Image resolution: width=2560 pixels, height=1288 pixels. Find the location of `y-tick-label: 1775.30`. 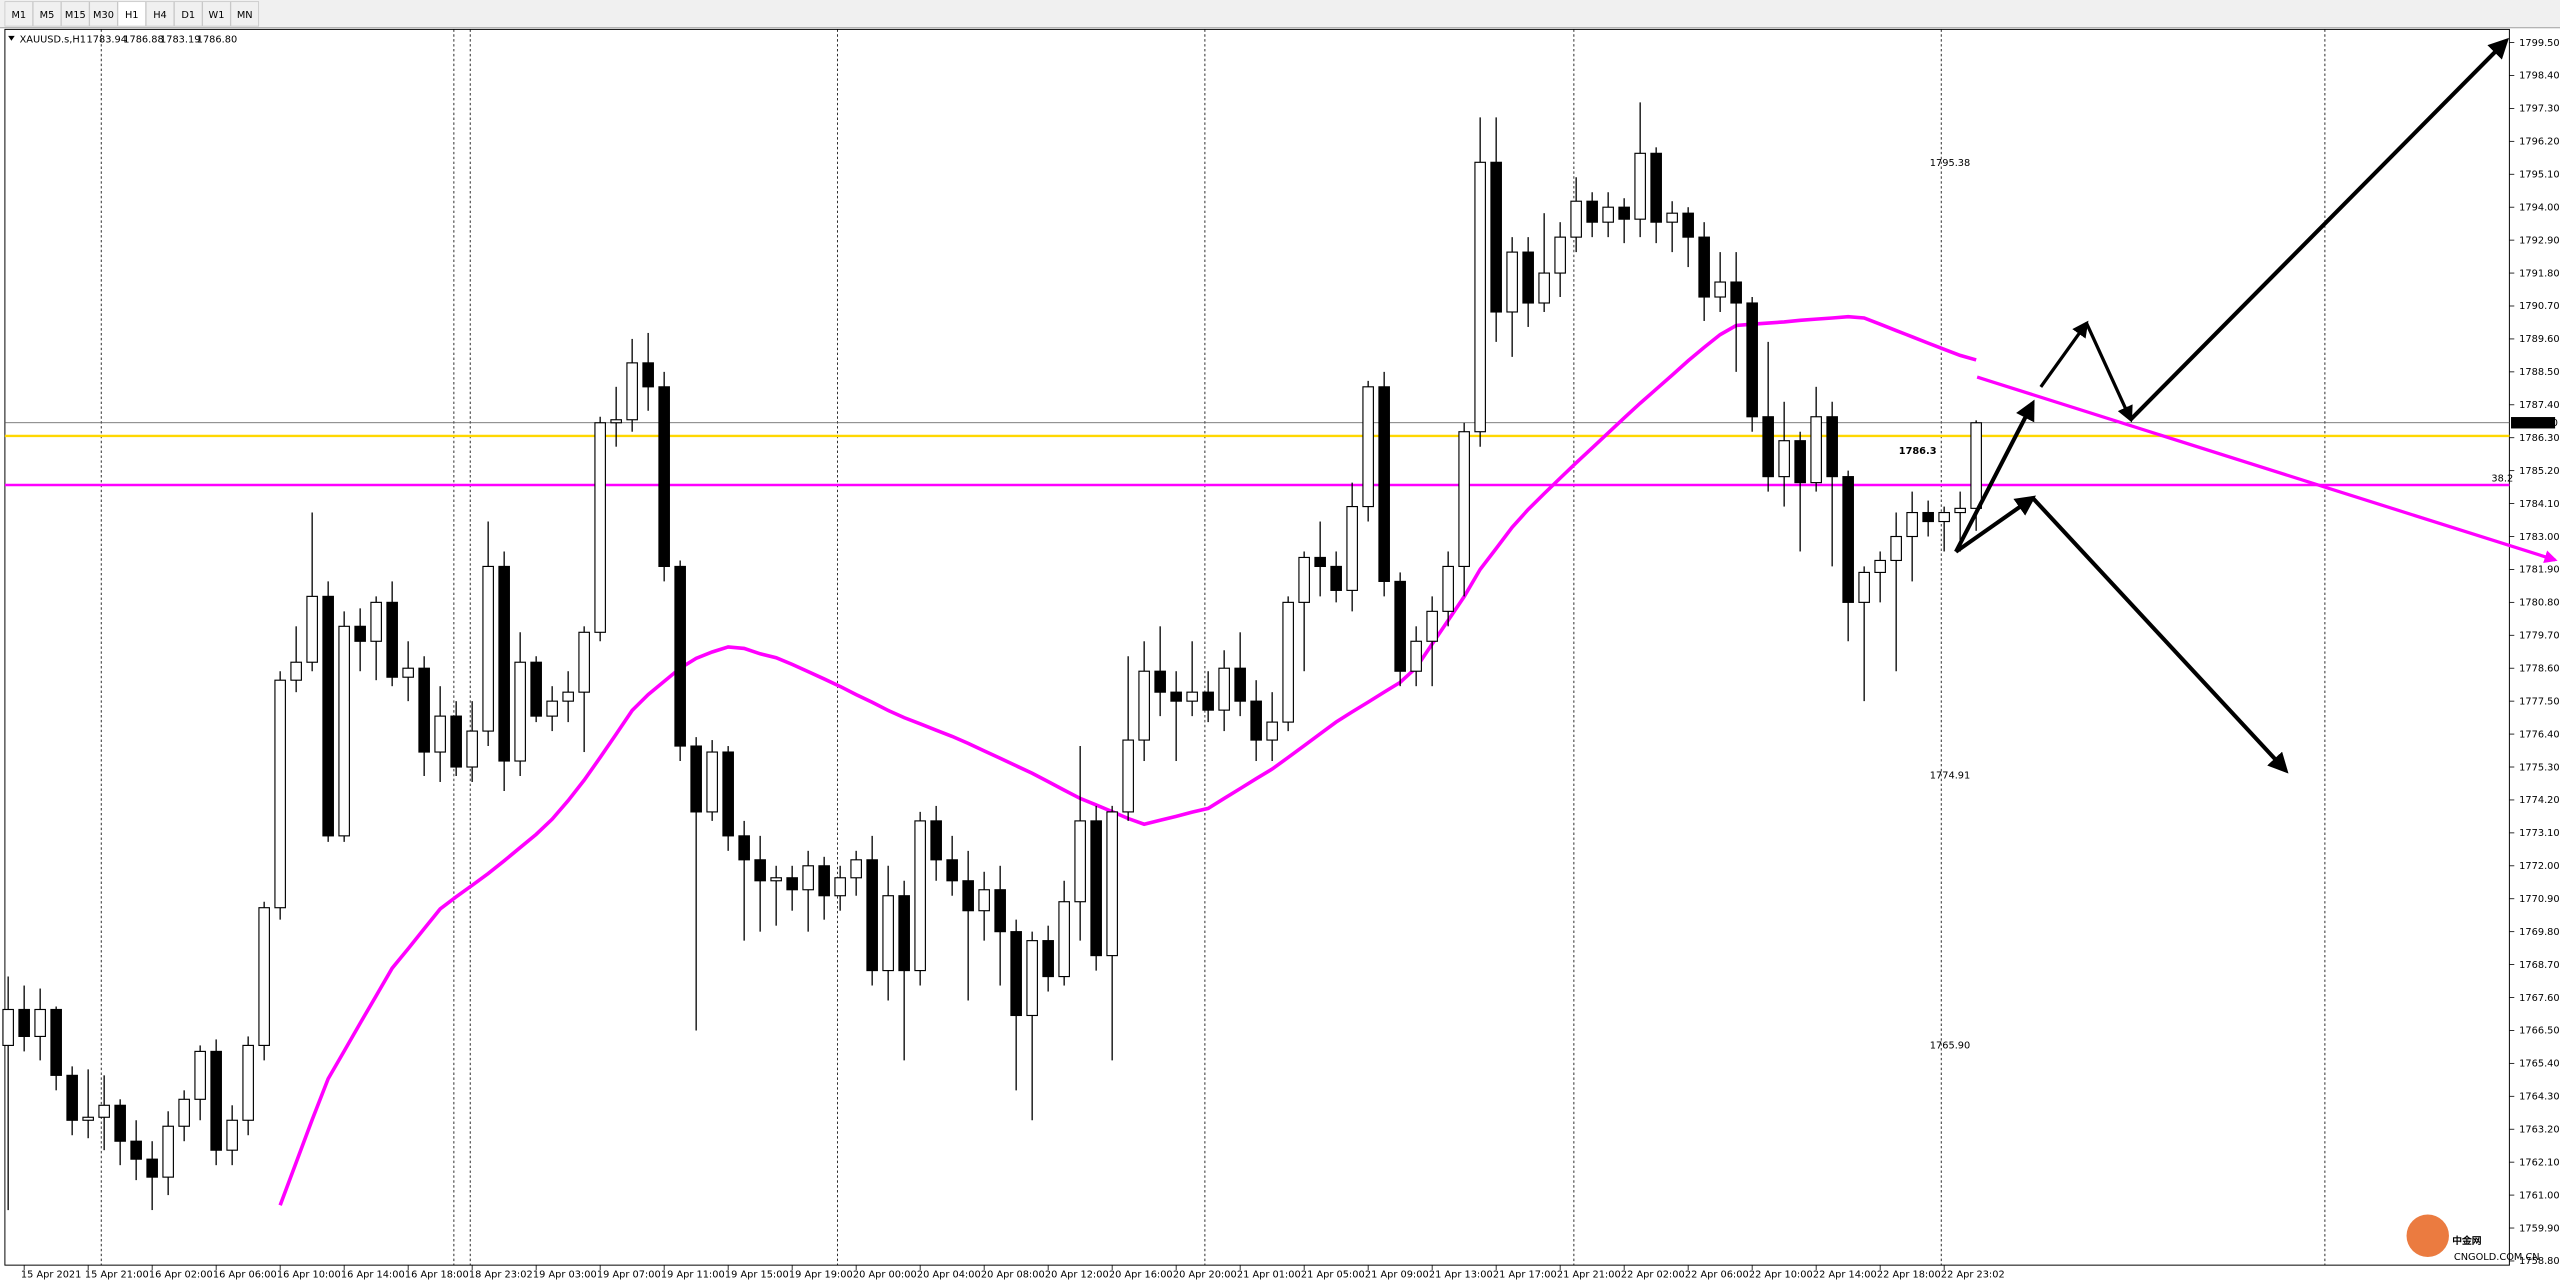

y-tick-label: 1775.30 is located at coordinates (2539, 767).